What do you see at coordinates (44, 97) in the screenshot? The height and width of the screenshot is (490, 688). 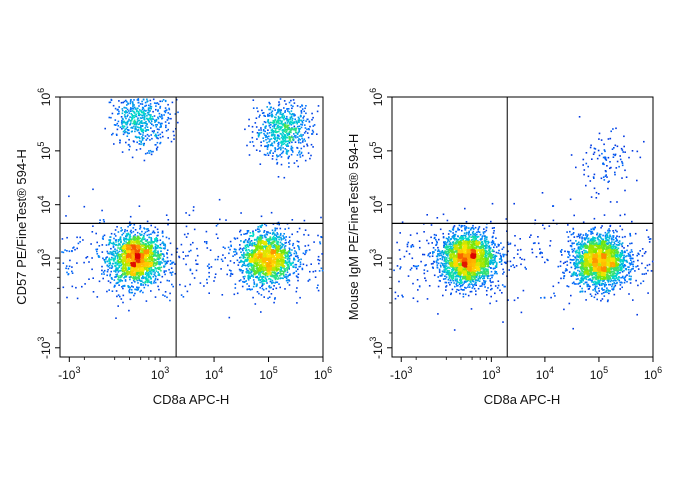 I see `y-tick-label: 106` at bounding box center [44, 97].